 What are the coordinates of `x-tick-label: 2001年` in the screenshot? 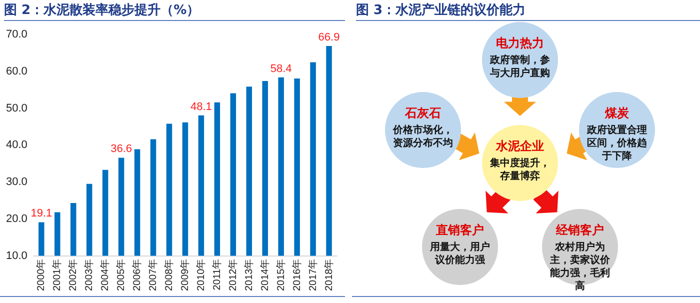 It's located at (57, 275).